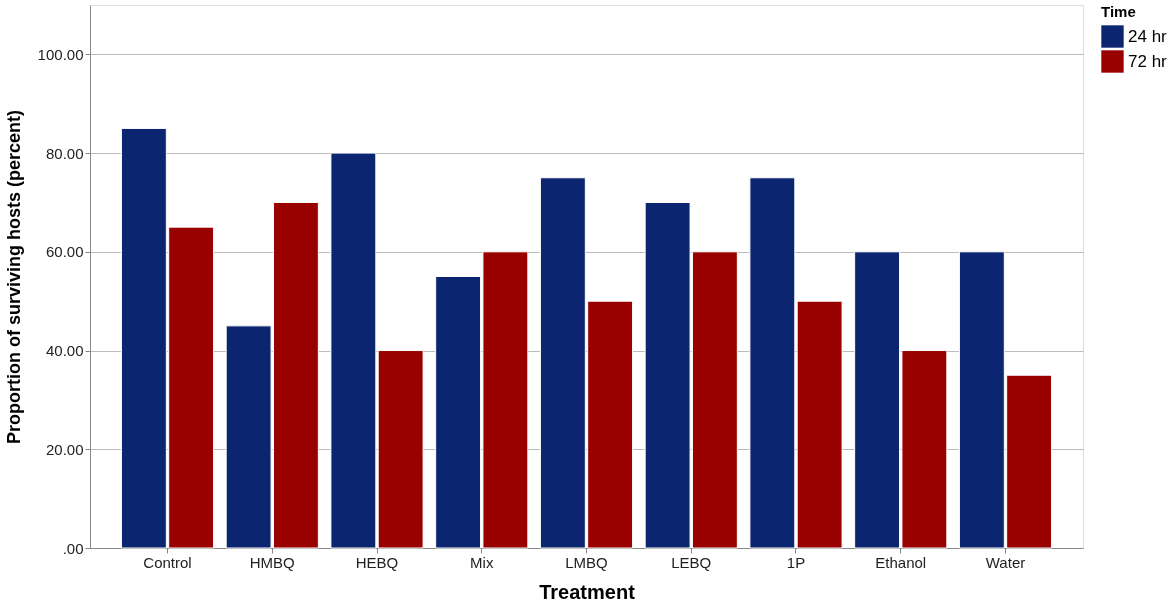  I want to click on x-axis-title: Treatment, so click(587, 591).